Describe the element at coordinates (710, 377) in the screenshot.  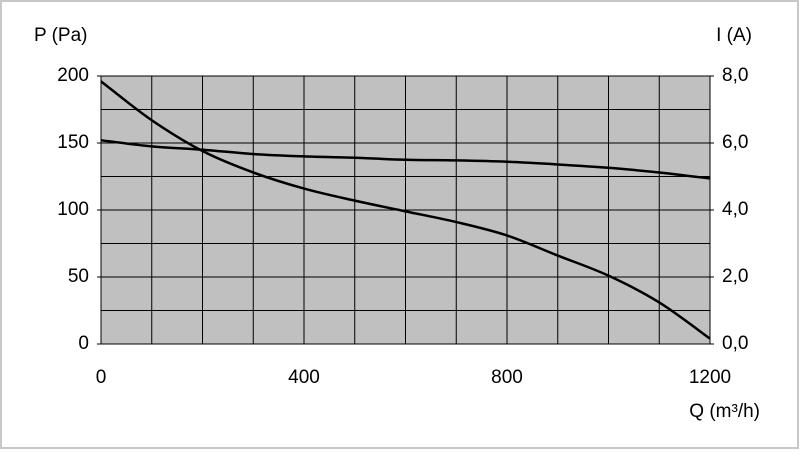
I see `x-tick-label: 1200` at that location.